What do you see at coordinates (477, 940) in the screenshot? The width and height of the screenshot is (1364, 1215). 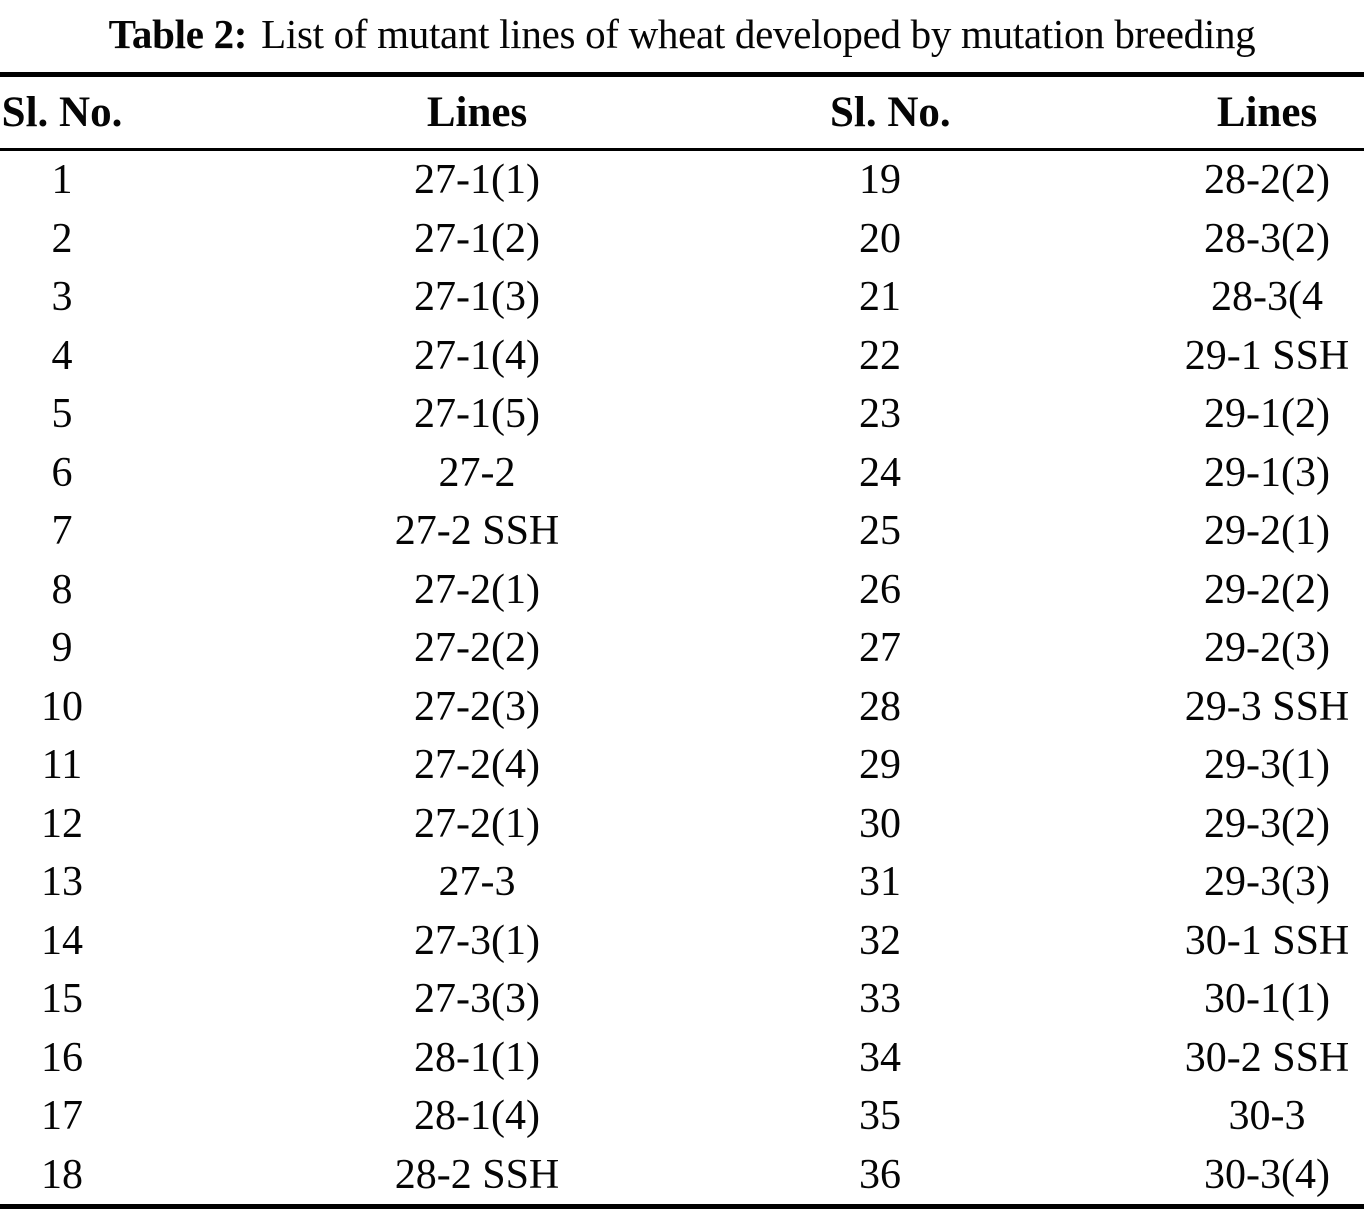 I see `line-left-cell: 27-3(1)` at bounding box center [477, 940].